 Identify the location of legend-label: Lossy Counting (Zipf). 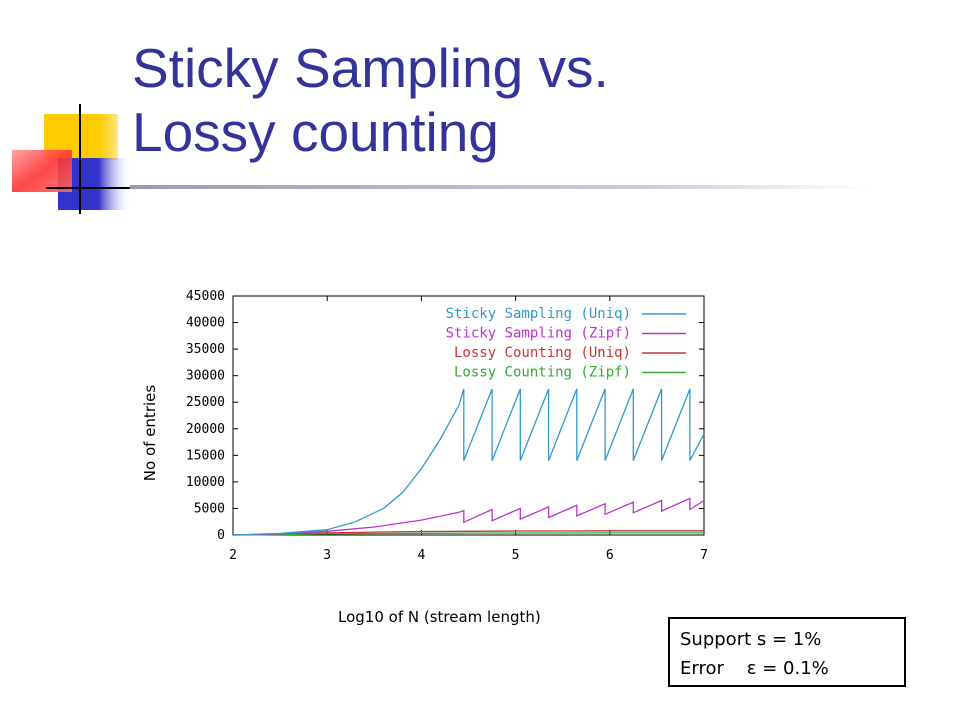
(542, 373).